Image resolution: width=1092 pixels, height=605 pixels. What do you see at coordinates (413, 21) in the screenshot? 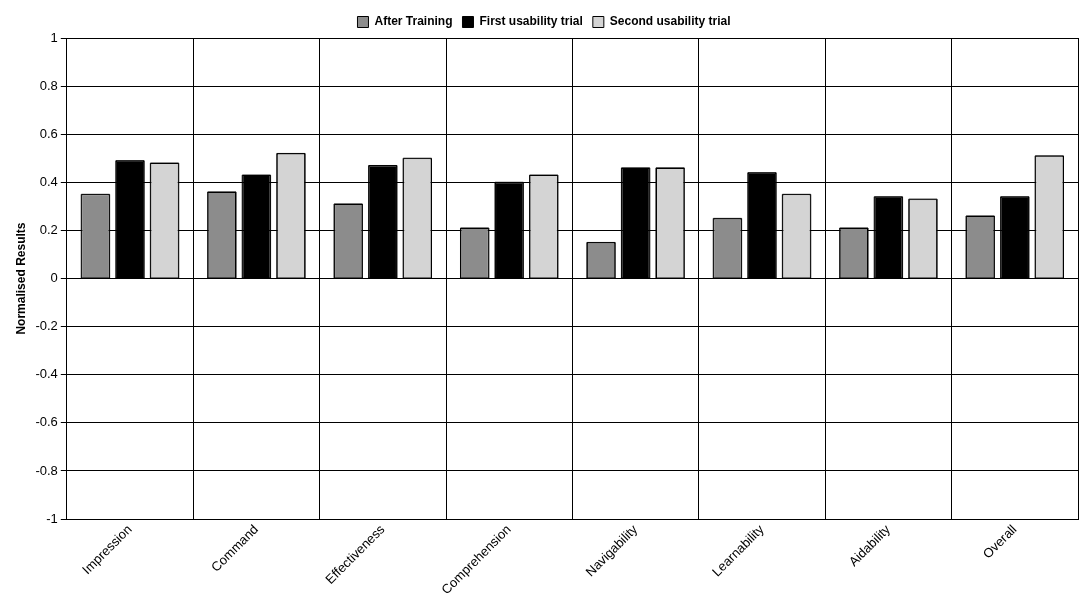
I see `legend-label: After Training` at bounding box center [413, 21].